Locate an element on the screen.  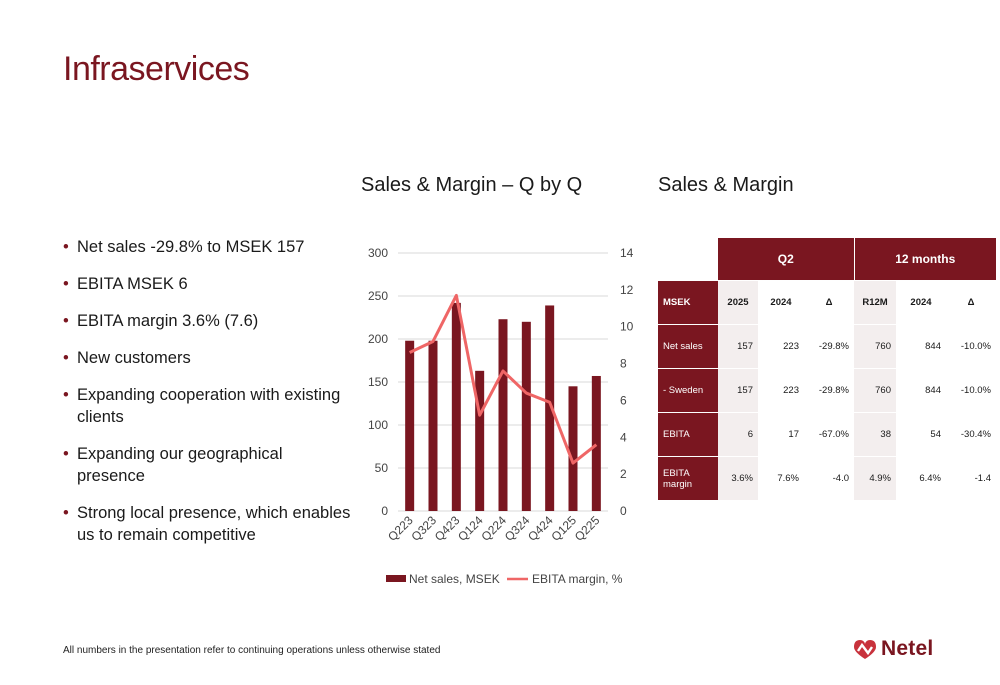
y-right-tick-label: 0 is located at coordinates (623, 511).